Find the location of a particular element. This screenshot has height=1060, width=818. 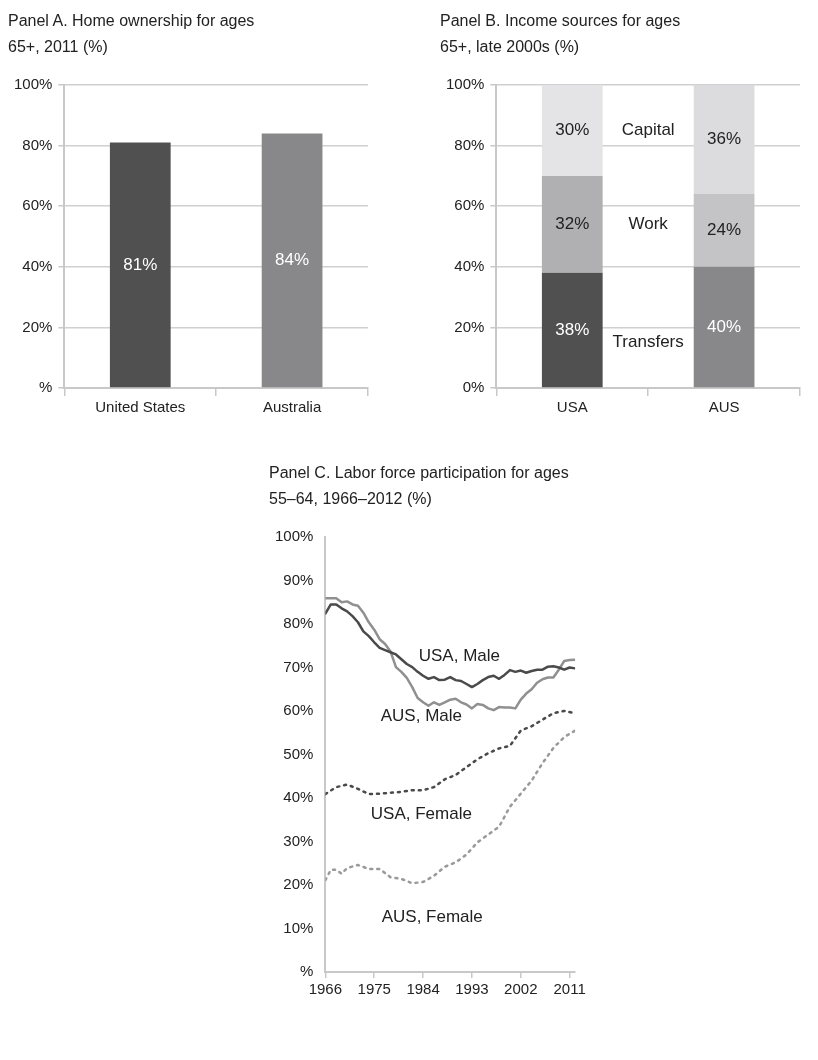

x-tick-label: 1993 is located at coordinates (472, 989).